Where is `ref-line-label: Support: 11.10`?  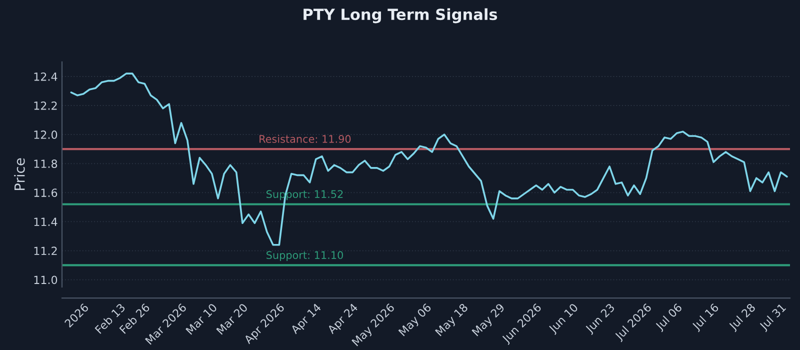
ref-line-label: Support: 11.10 is located at coordinates (304, 256).